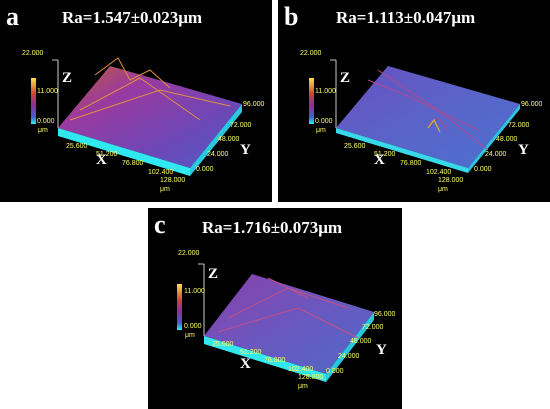 This screenshot has height=409, width=550. What do you see at coordinates (291, 16) in the screenshot?
I see `panel-letter: b` at bounding box center [291, 16].